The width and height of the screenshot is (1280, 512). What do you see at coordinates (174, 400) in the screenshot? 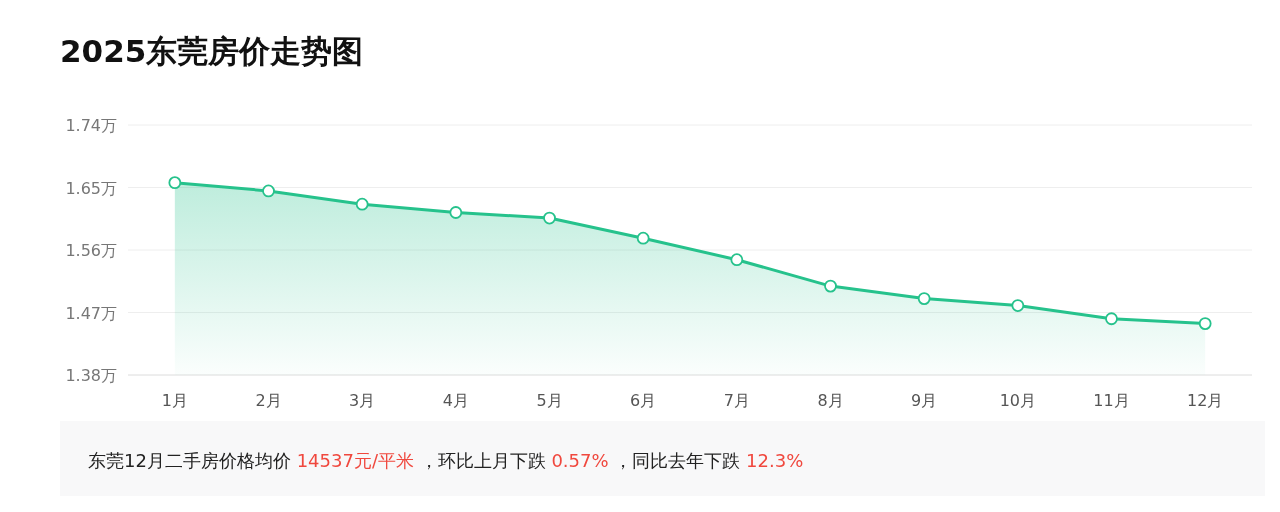
I see `x-tick-label: 1月` at bounding box center [174, 400].